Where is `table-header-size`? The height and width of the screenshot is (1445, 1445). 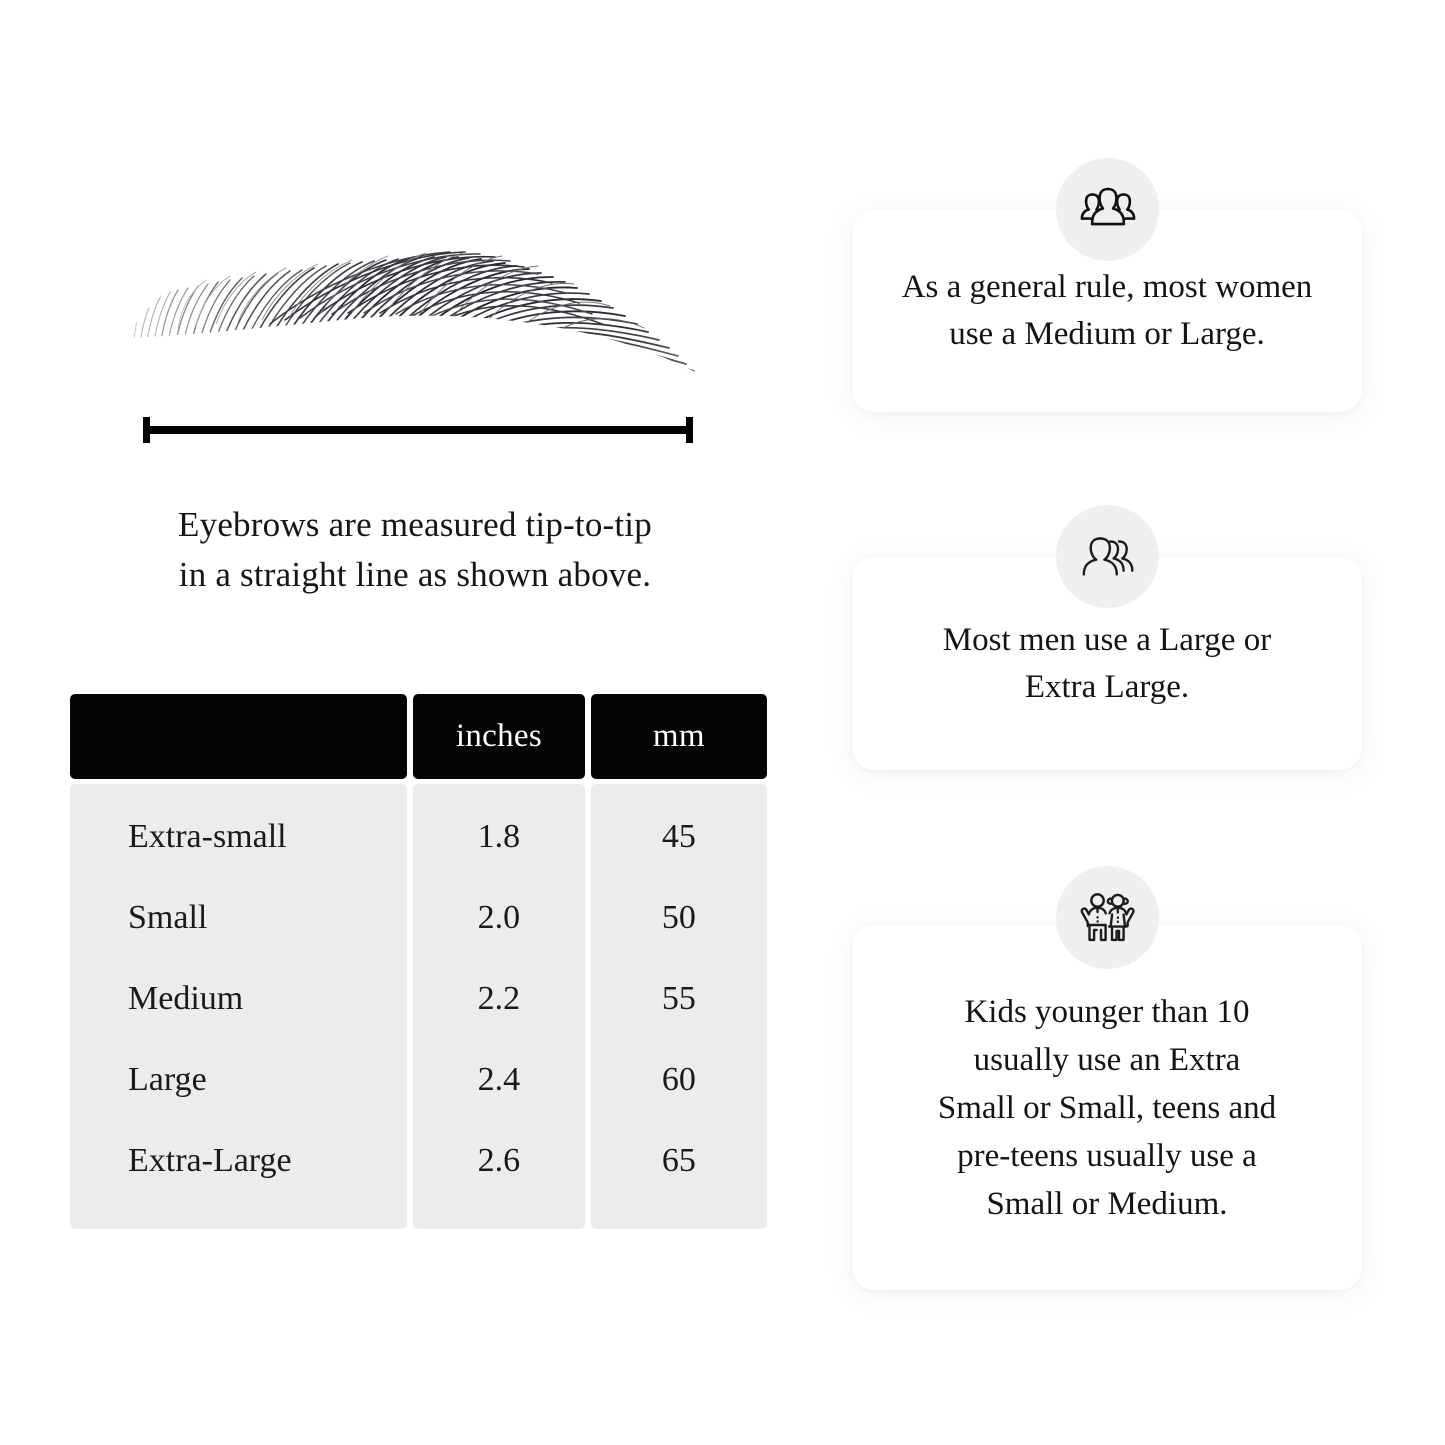
table-header-size is located at coordinates (239, 736).